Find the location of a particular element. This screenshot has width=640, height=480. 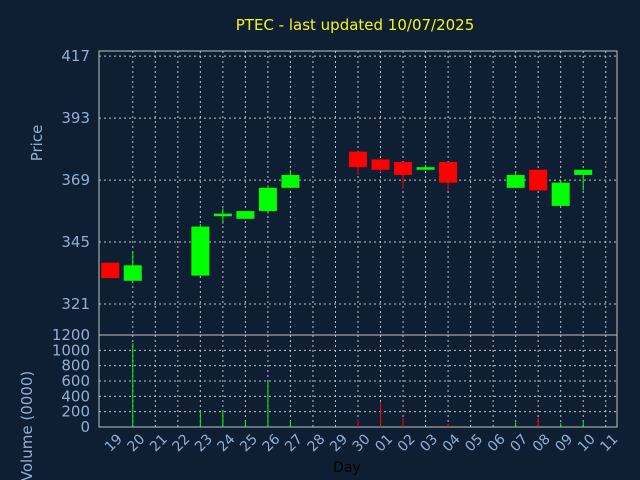

day-tick-label: 20 is located at coordinates (136, 443).